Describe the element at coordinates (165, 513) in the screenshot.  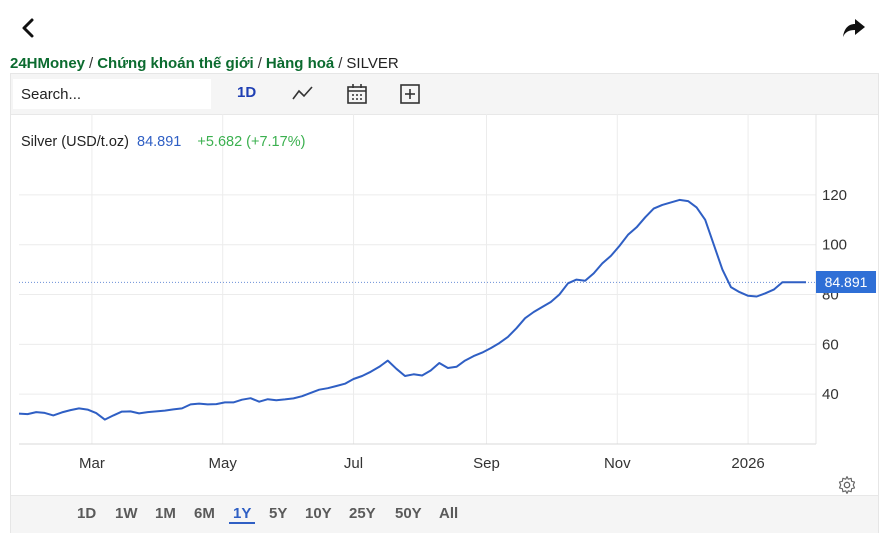
I see `range-button-1m: 1M` at that location.